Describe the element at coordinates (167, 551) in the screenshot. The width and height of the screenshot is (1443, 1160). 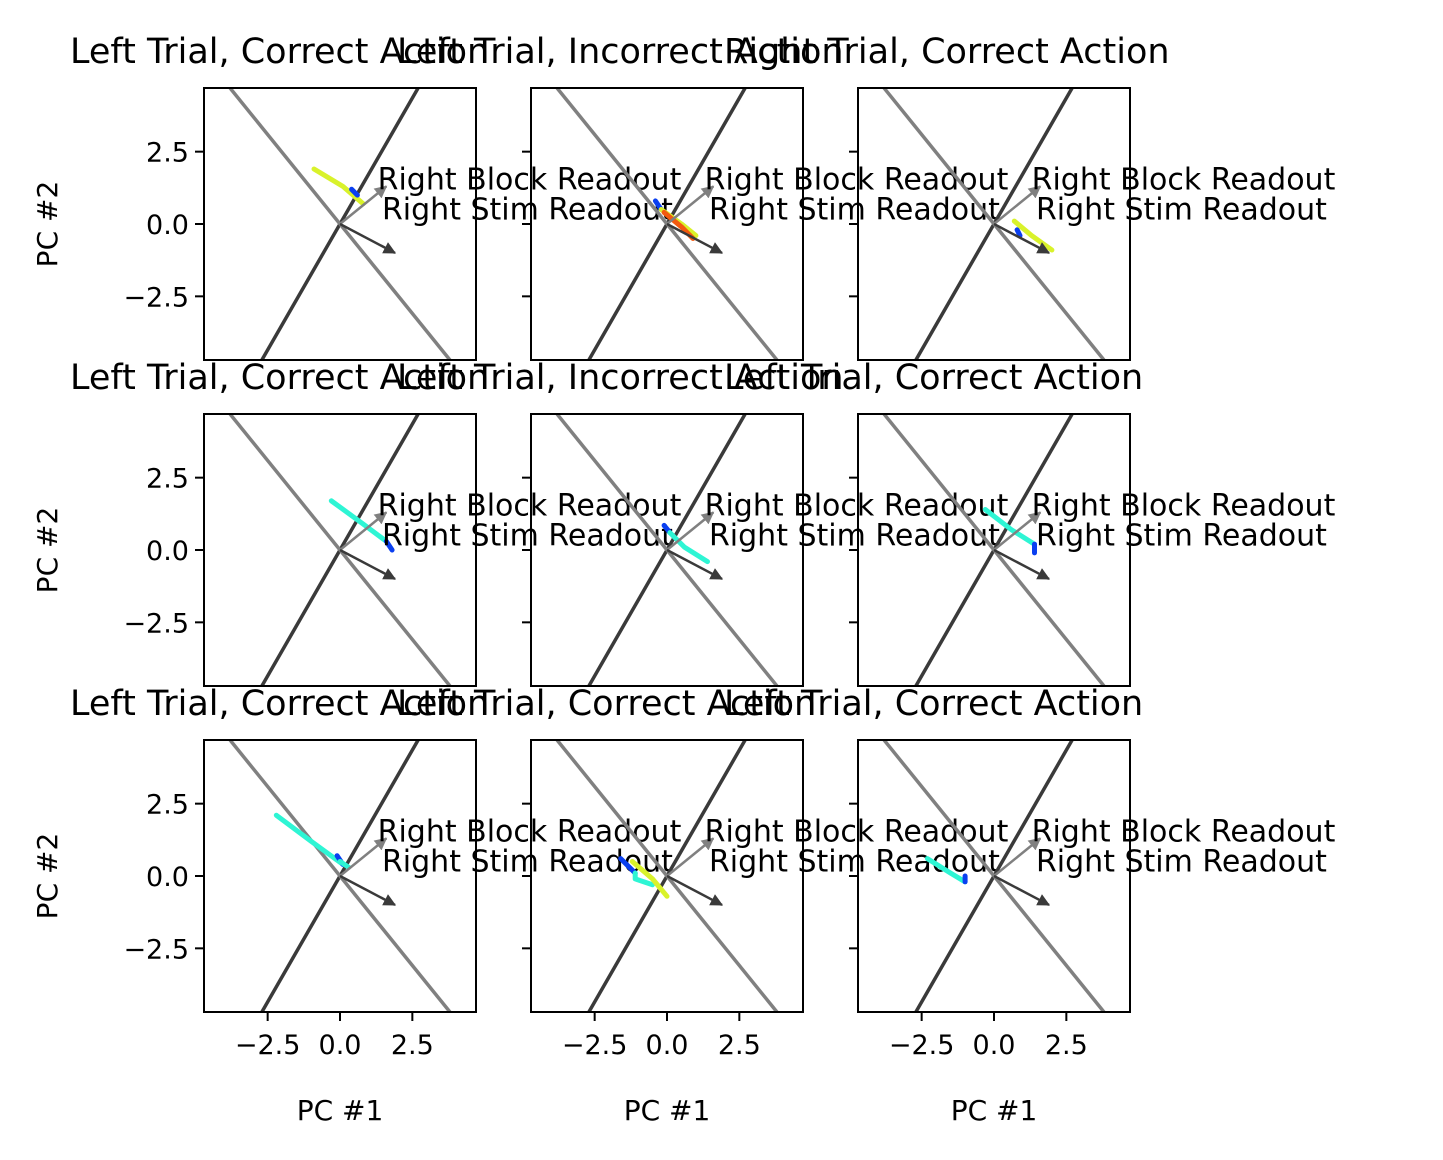
I see `subplot-2-1-ytick-label-2: 0.0` at that location.